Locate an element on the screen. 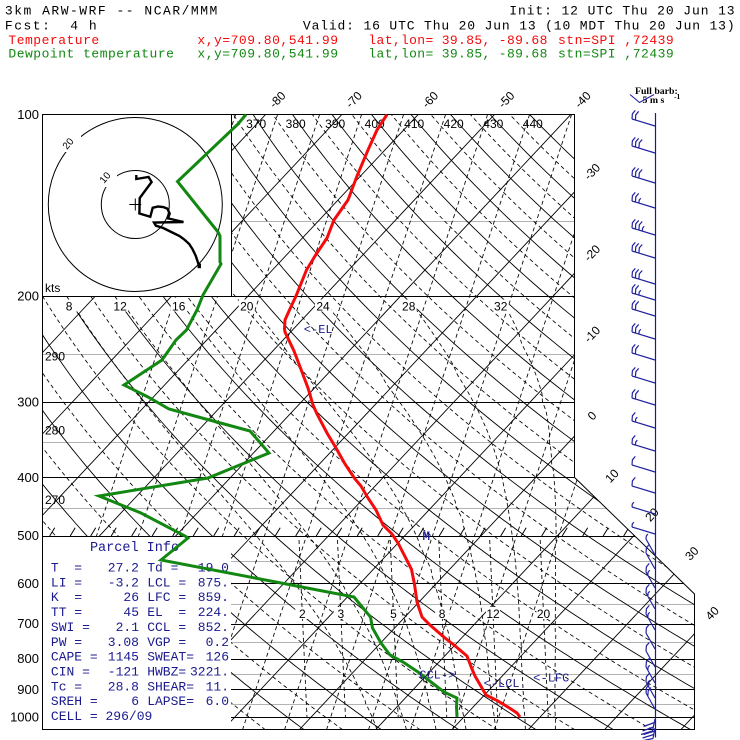 The height and width of the screenshot is (740, 740). svg-text: 440 is located at coordinates (533, 124).